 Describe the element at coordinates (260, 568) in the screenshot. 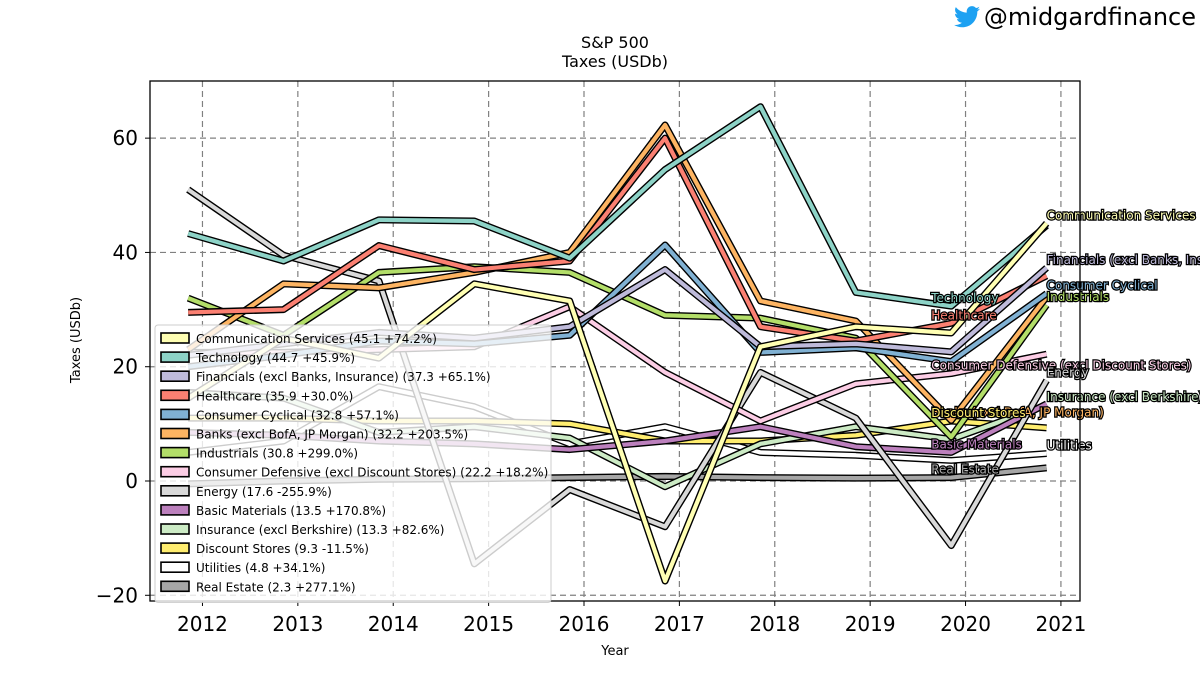

I see `legend-entry: Utilities (4.8 +34.1%)` at that location.